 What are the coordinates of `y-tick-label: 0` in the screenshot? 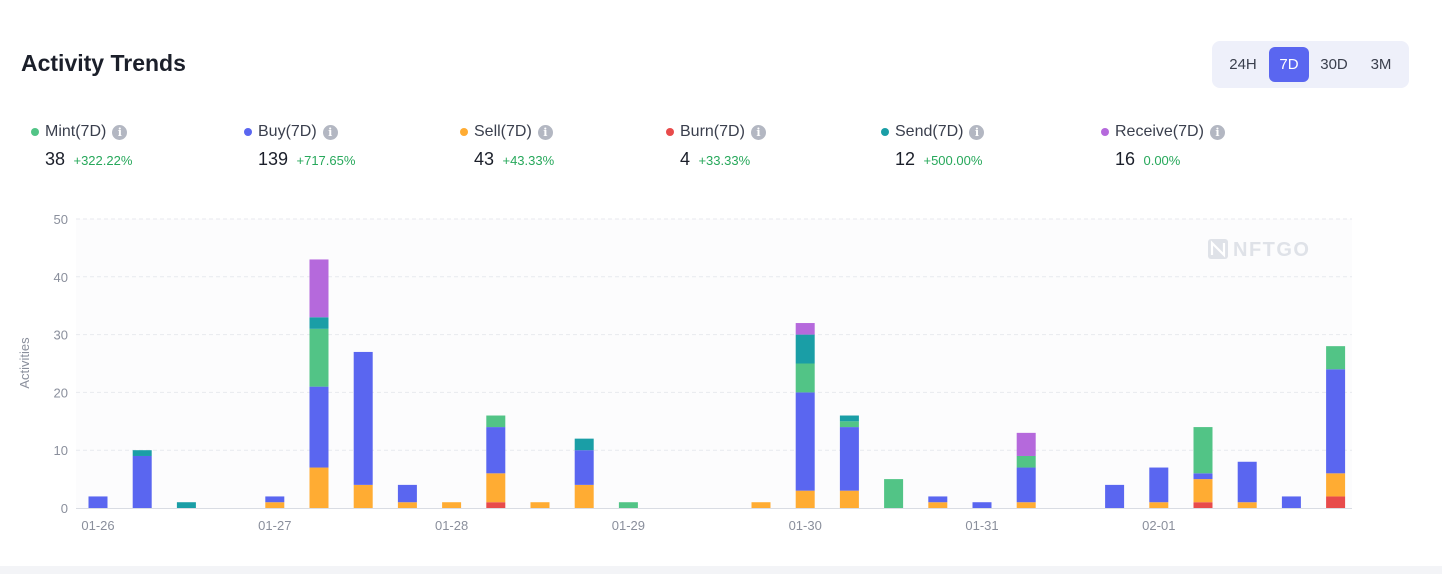 It's located at (64, 508).